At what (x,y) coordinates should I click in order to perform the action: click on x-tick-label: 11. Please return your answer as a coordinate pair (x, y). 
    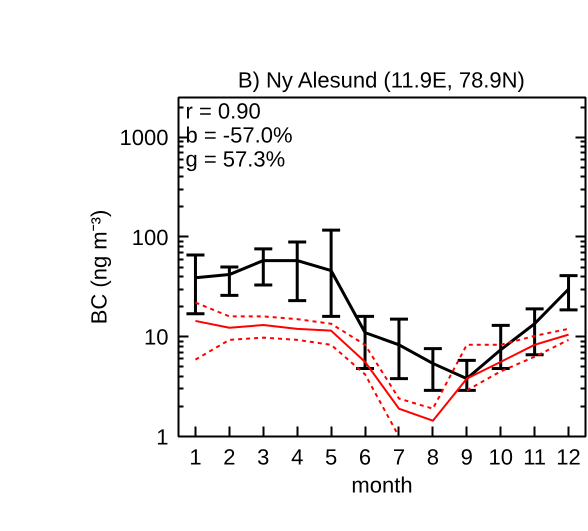
    Looking at the image, I should click on (534, 457).